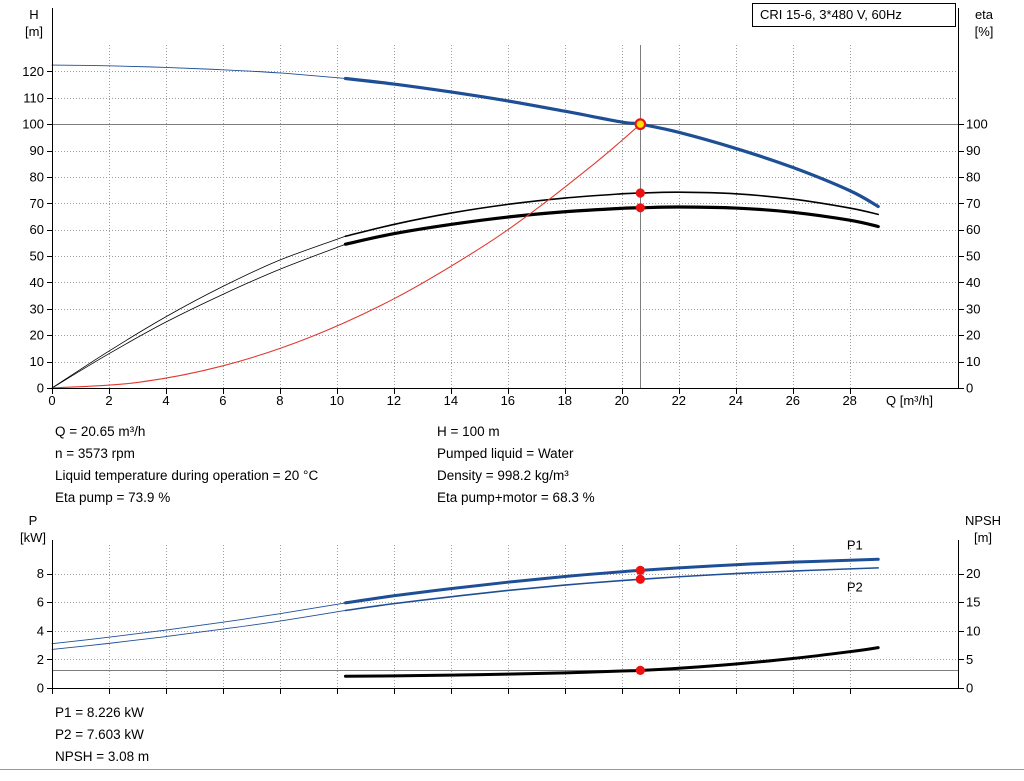  Describe the element at coordinates (33, 14) in the screenshot. I see `left-axis-name: H` at that location.